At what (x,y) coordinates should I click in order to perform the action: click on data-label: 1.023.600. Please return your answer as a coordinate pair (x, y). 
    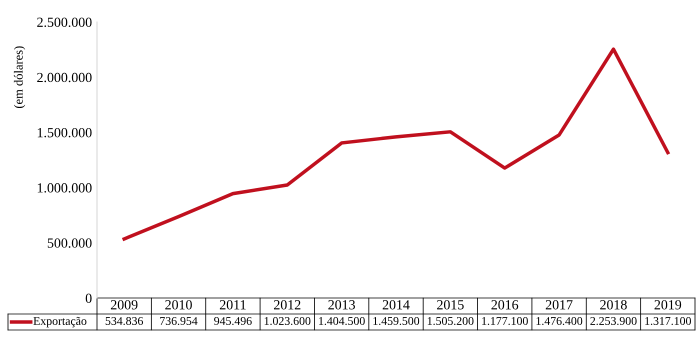
    Looking at the image, I should click on (287, 321).